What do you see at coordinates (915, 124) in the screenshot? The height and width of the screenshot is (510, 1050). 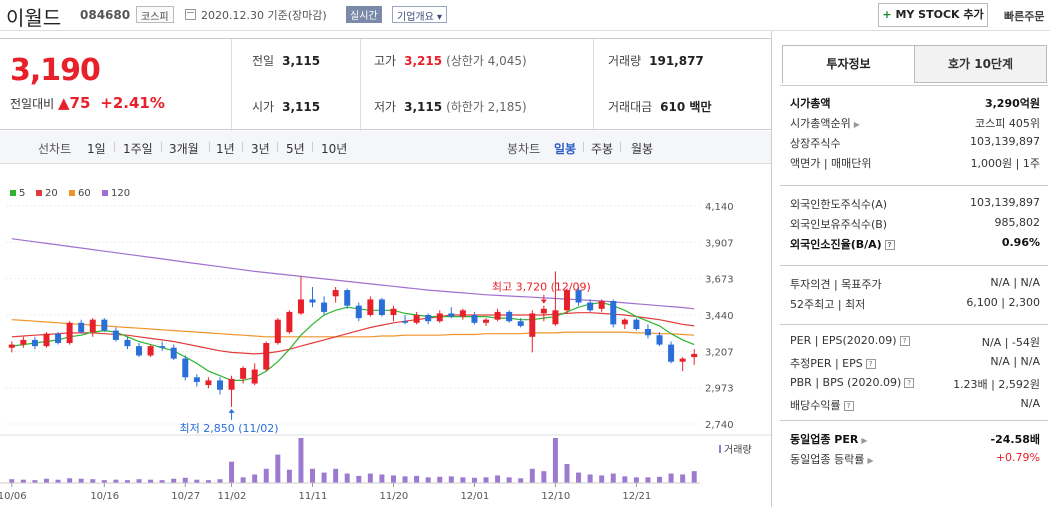 I see `info-row: 시가총액순위 ▶ 코스피 405위` at bounding box center [915, 124].